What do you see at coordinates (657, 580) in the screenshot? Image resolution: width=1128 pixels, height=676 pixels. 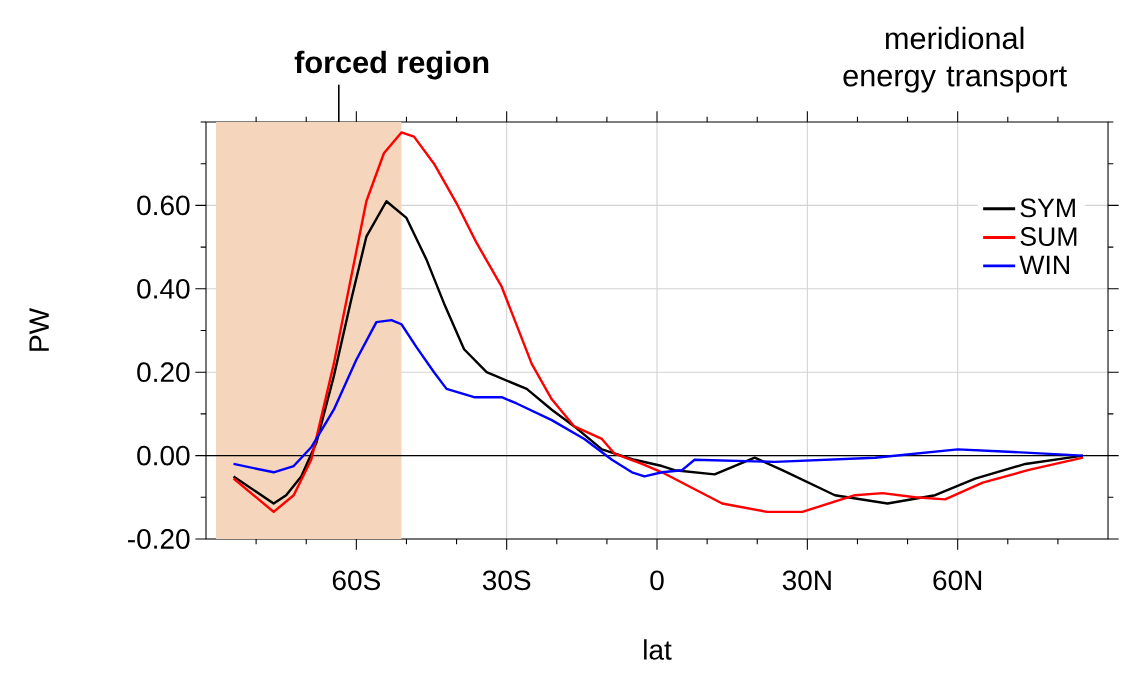 I see `x-tick-label: 0` at bounding box center [657, 580].